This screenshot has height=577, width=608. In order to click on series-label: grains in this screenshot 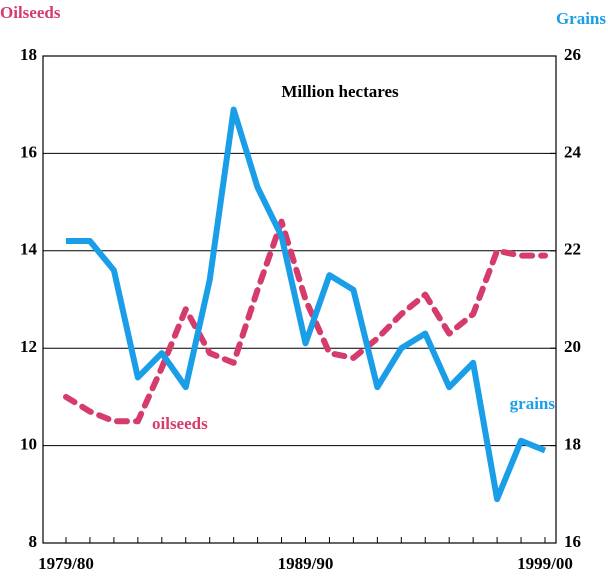, I will do `click(533, 403)`.